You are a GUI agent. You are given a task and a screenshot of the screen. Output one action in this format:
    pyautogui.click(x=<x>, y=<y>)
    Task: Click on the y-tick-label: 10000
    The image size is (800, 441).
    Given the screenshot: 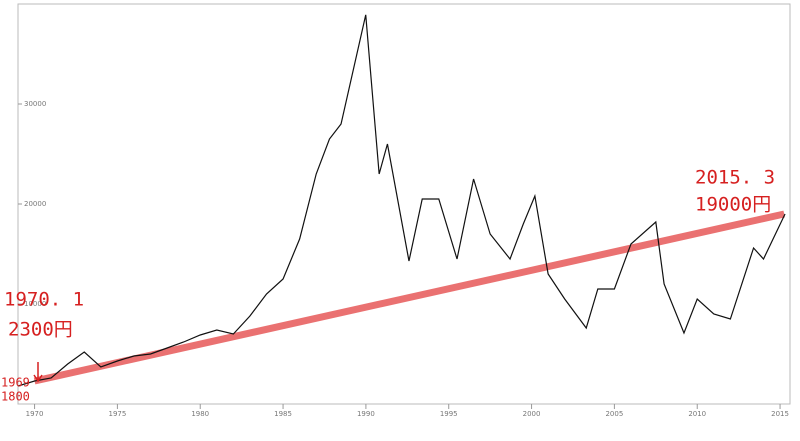 What is the action you would take?
    pyautogui.click(x=35, y=304)
    